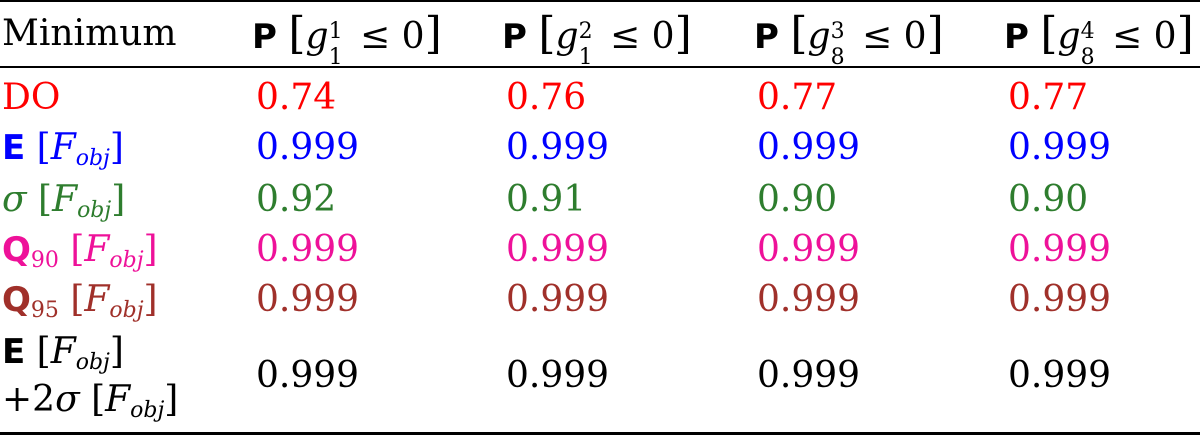 Image resolution: width=1200 pixels, height=436 pixels. Describe the element at coordinates (1048, 199) in the screenshot. I see `row-std-value-4: 0.90` at that location.